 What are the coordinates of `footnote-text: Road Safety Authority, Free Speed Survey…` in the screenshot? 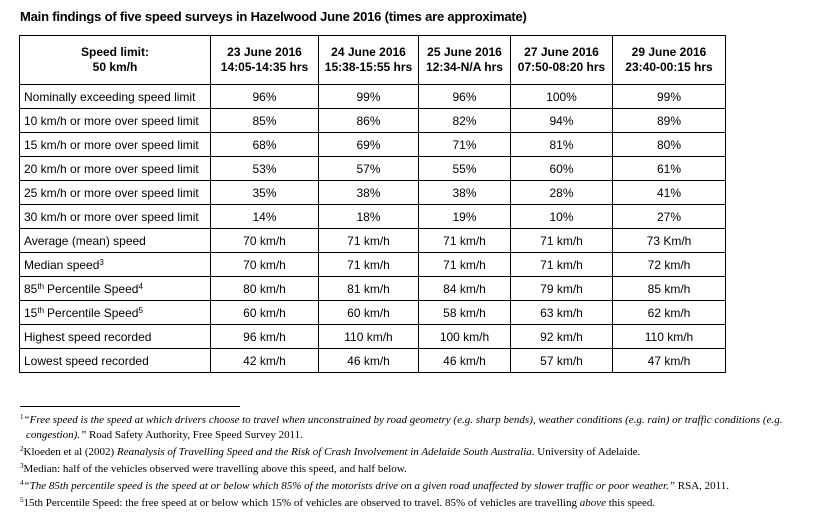 It's located at (194, 435).